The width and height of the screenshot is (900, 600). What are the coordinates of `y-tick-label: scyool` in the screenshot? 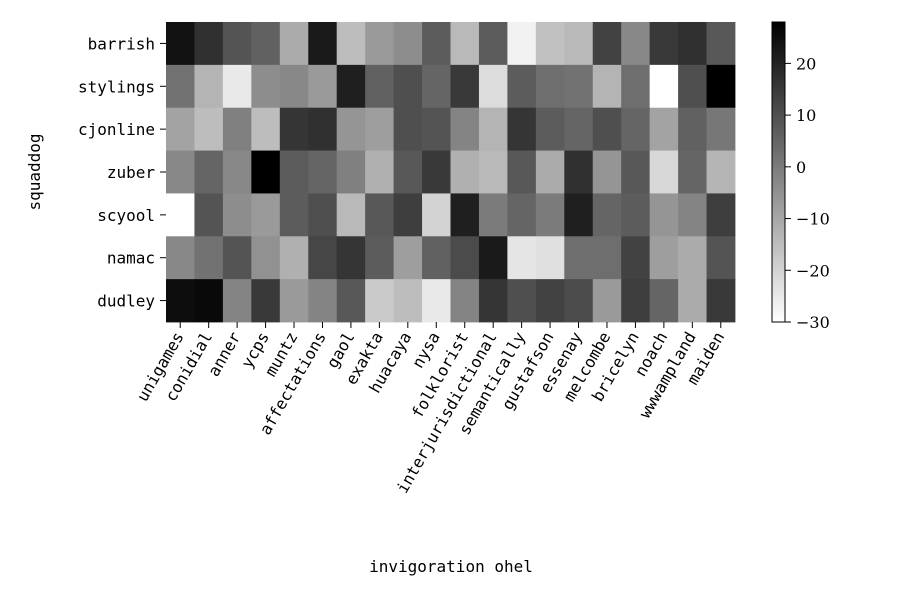 It's located at (126, 215).